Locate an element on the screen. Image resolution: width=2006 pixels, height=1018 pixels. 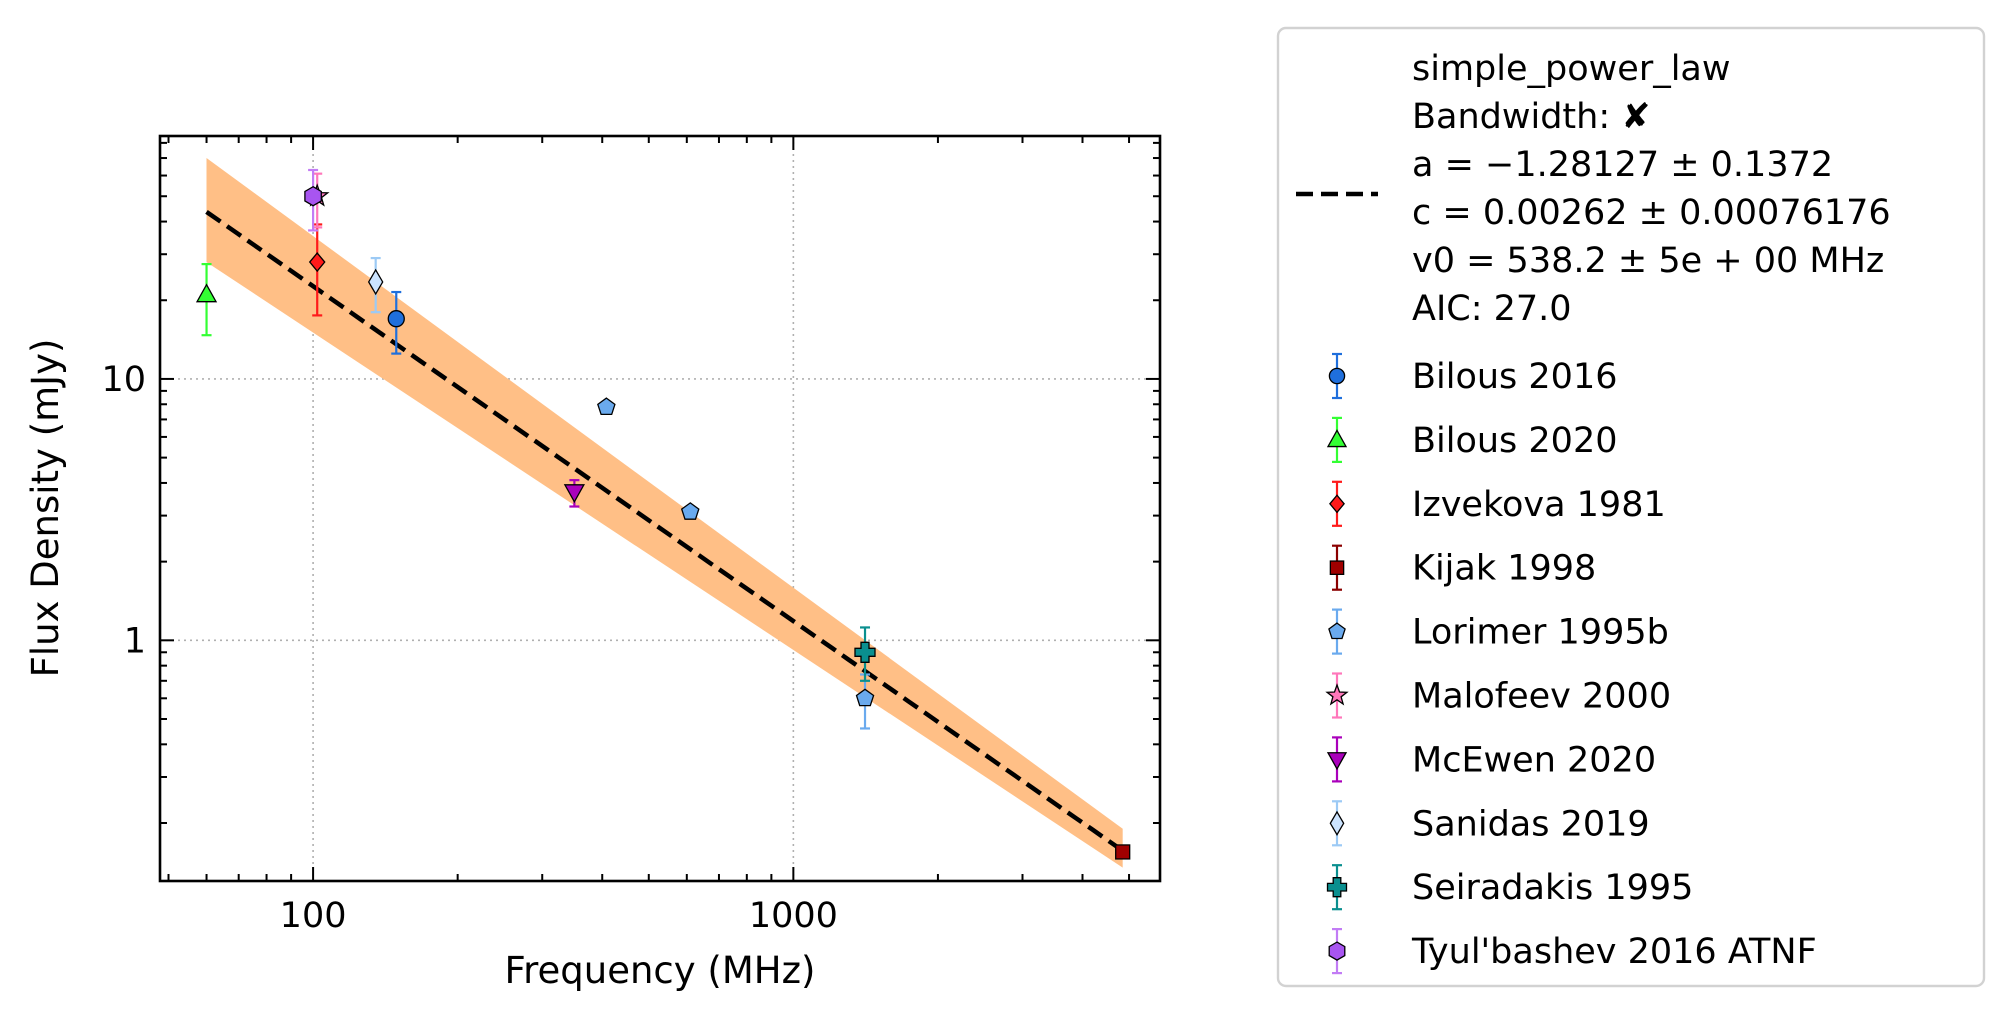
series-tyul-bashev-2016-atnf is located at coordinates (313, 200).